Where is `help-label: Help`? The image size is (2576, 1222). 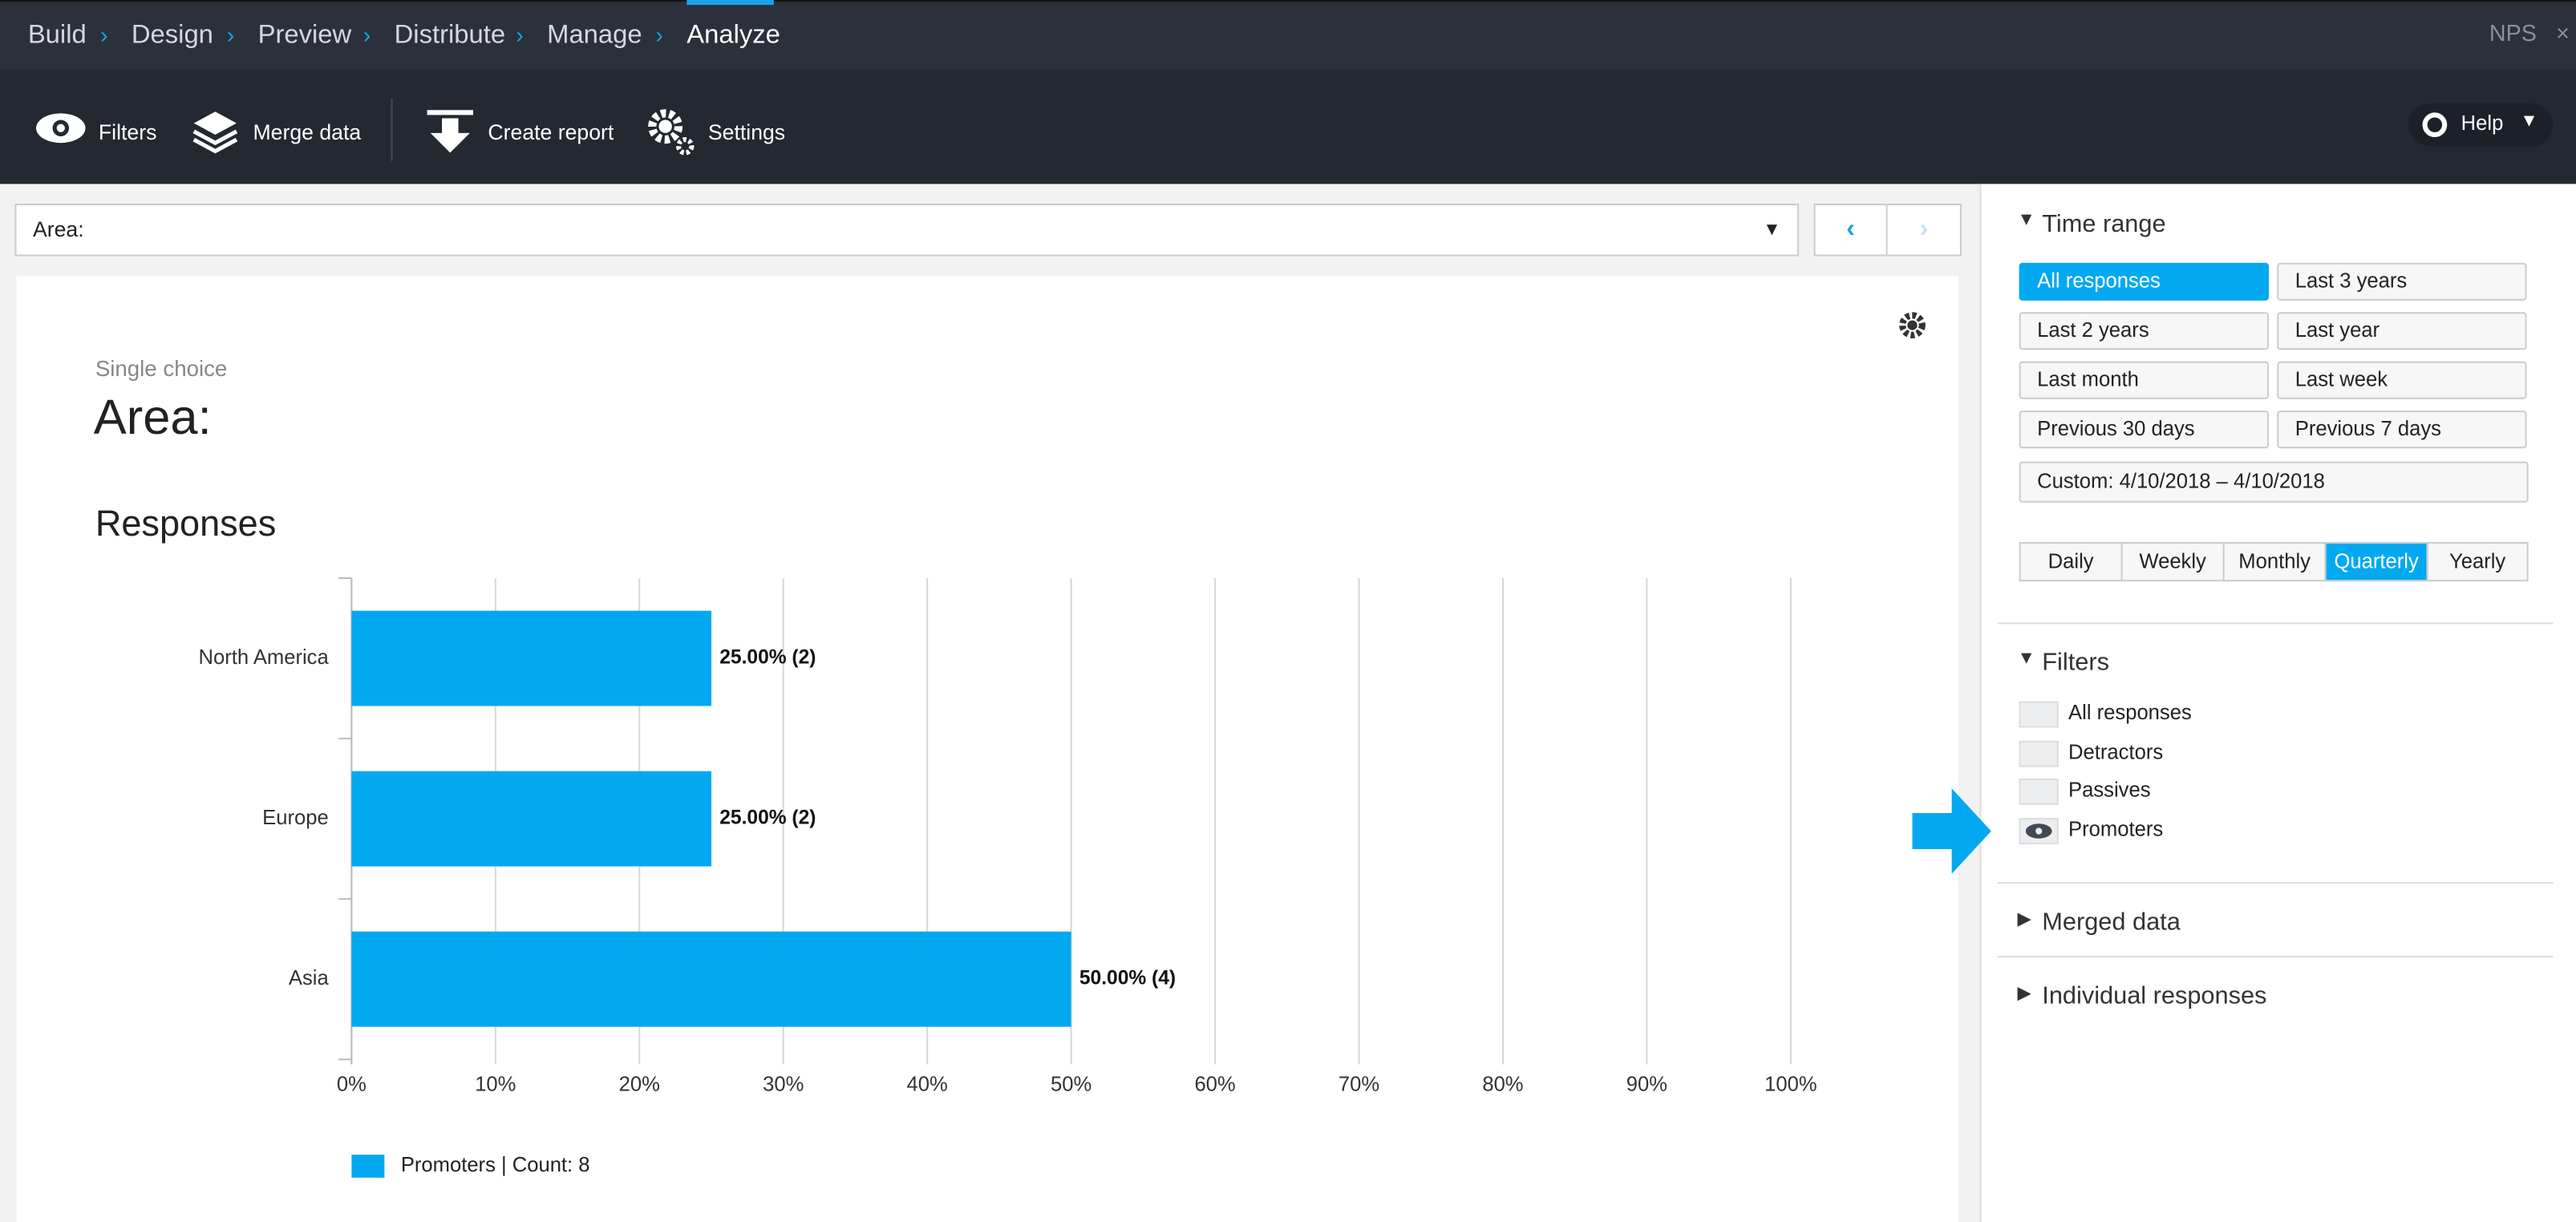
help-label: Help is located at coordinates (2482, 123).